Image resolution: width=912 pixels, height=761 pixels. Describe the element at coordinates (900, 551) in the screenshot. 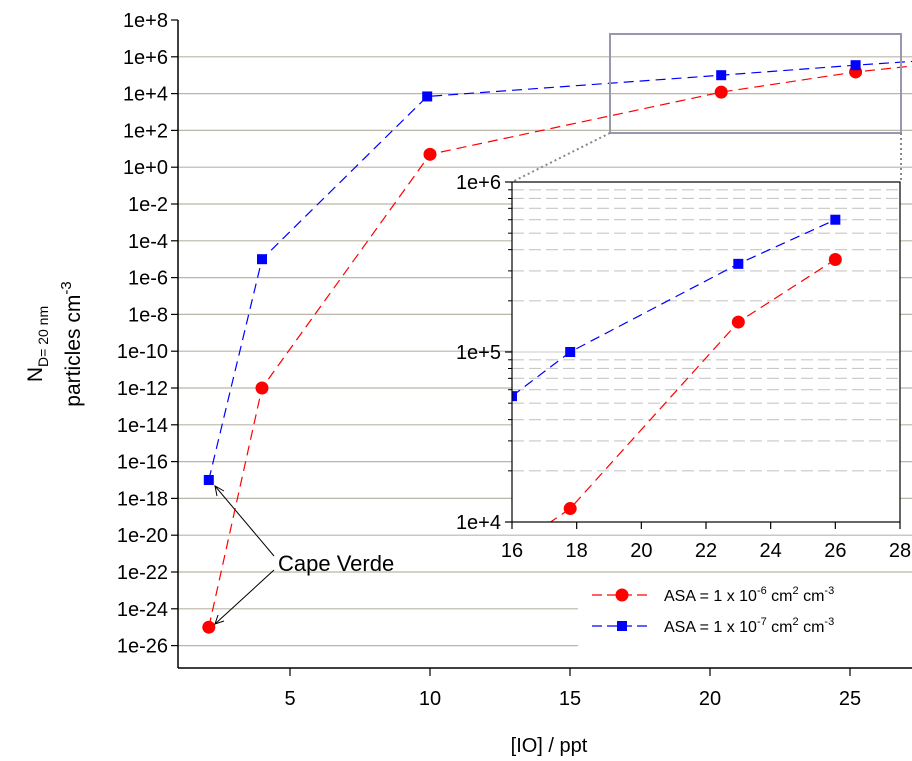

I see `inset-x-tick-label: 28` at that location.